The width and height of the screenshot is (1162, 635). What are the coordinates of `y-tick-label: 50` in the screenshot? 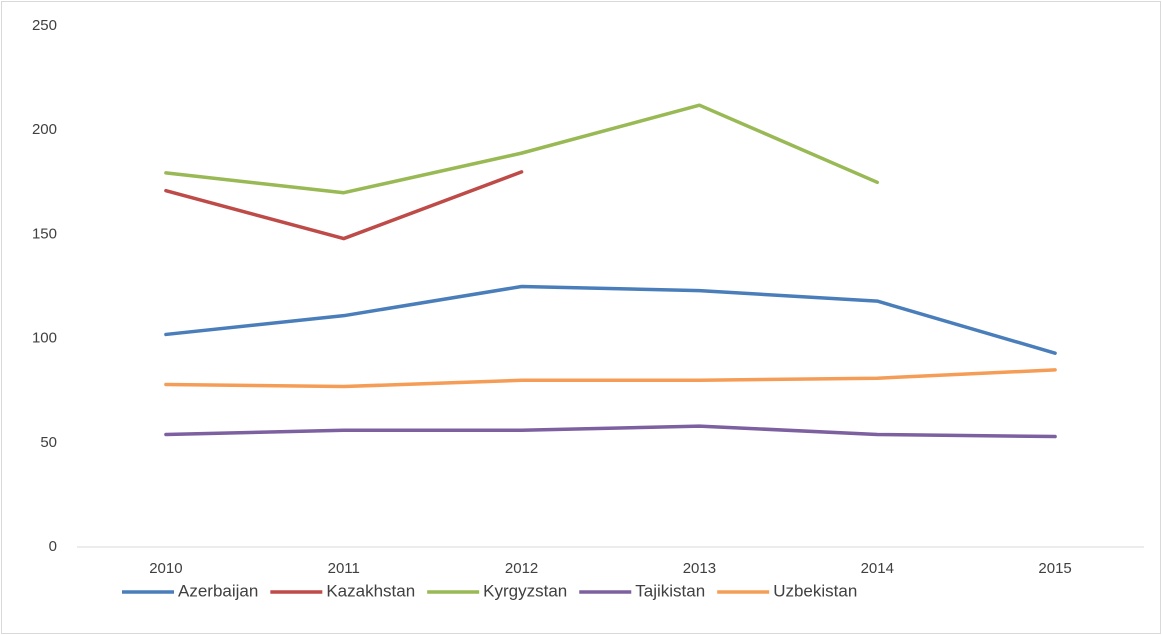 It's located at (48, 442).